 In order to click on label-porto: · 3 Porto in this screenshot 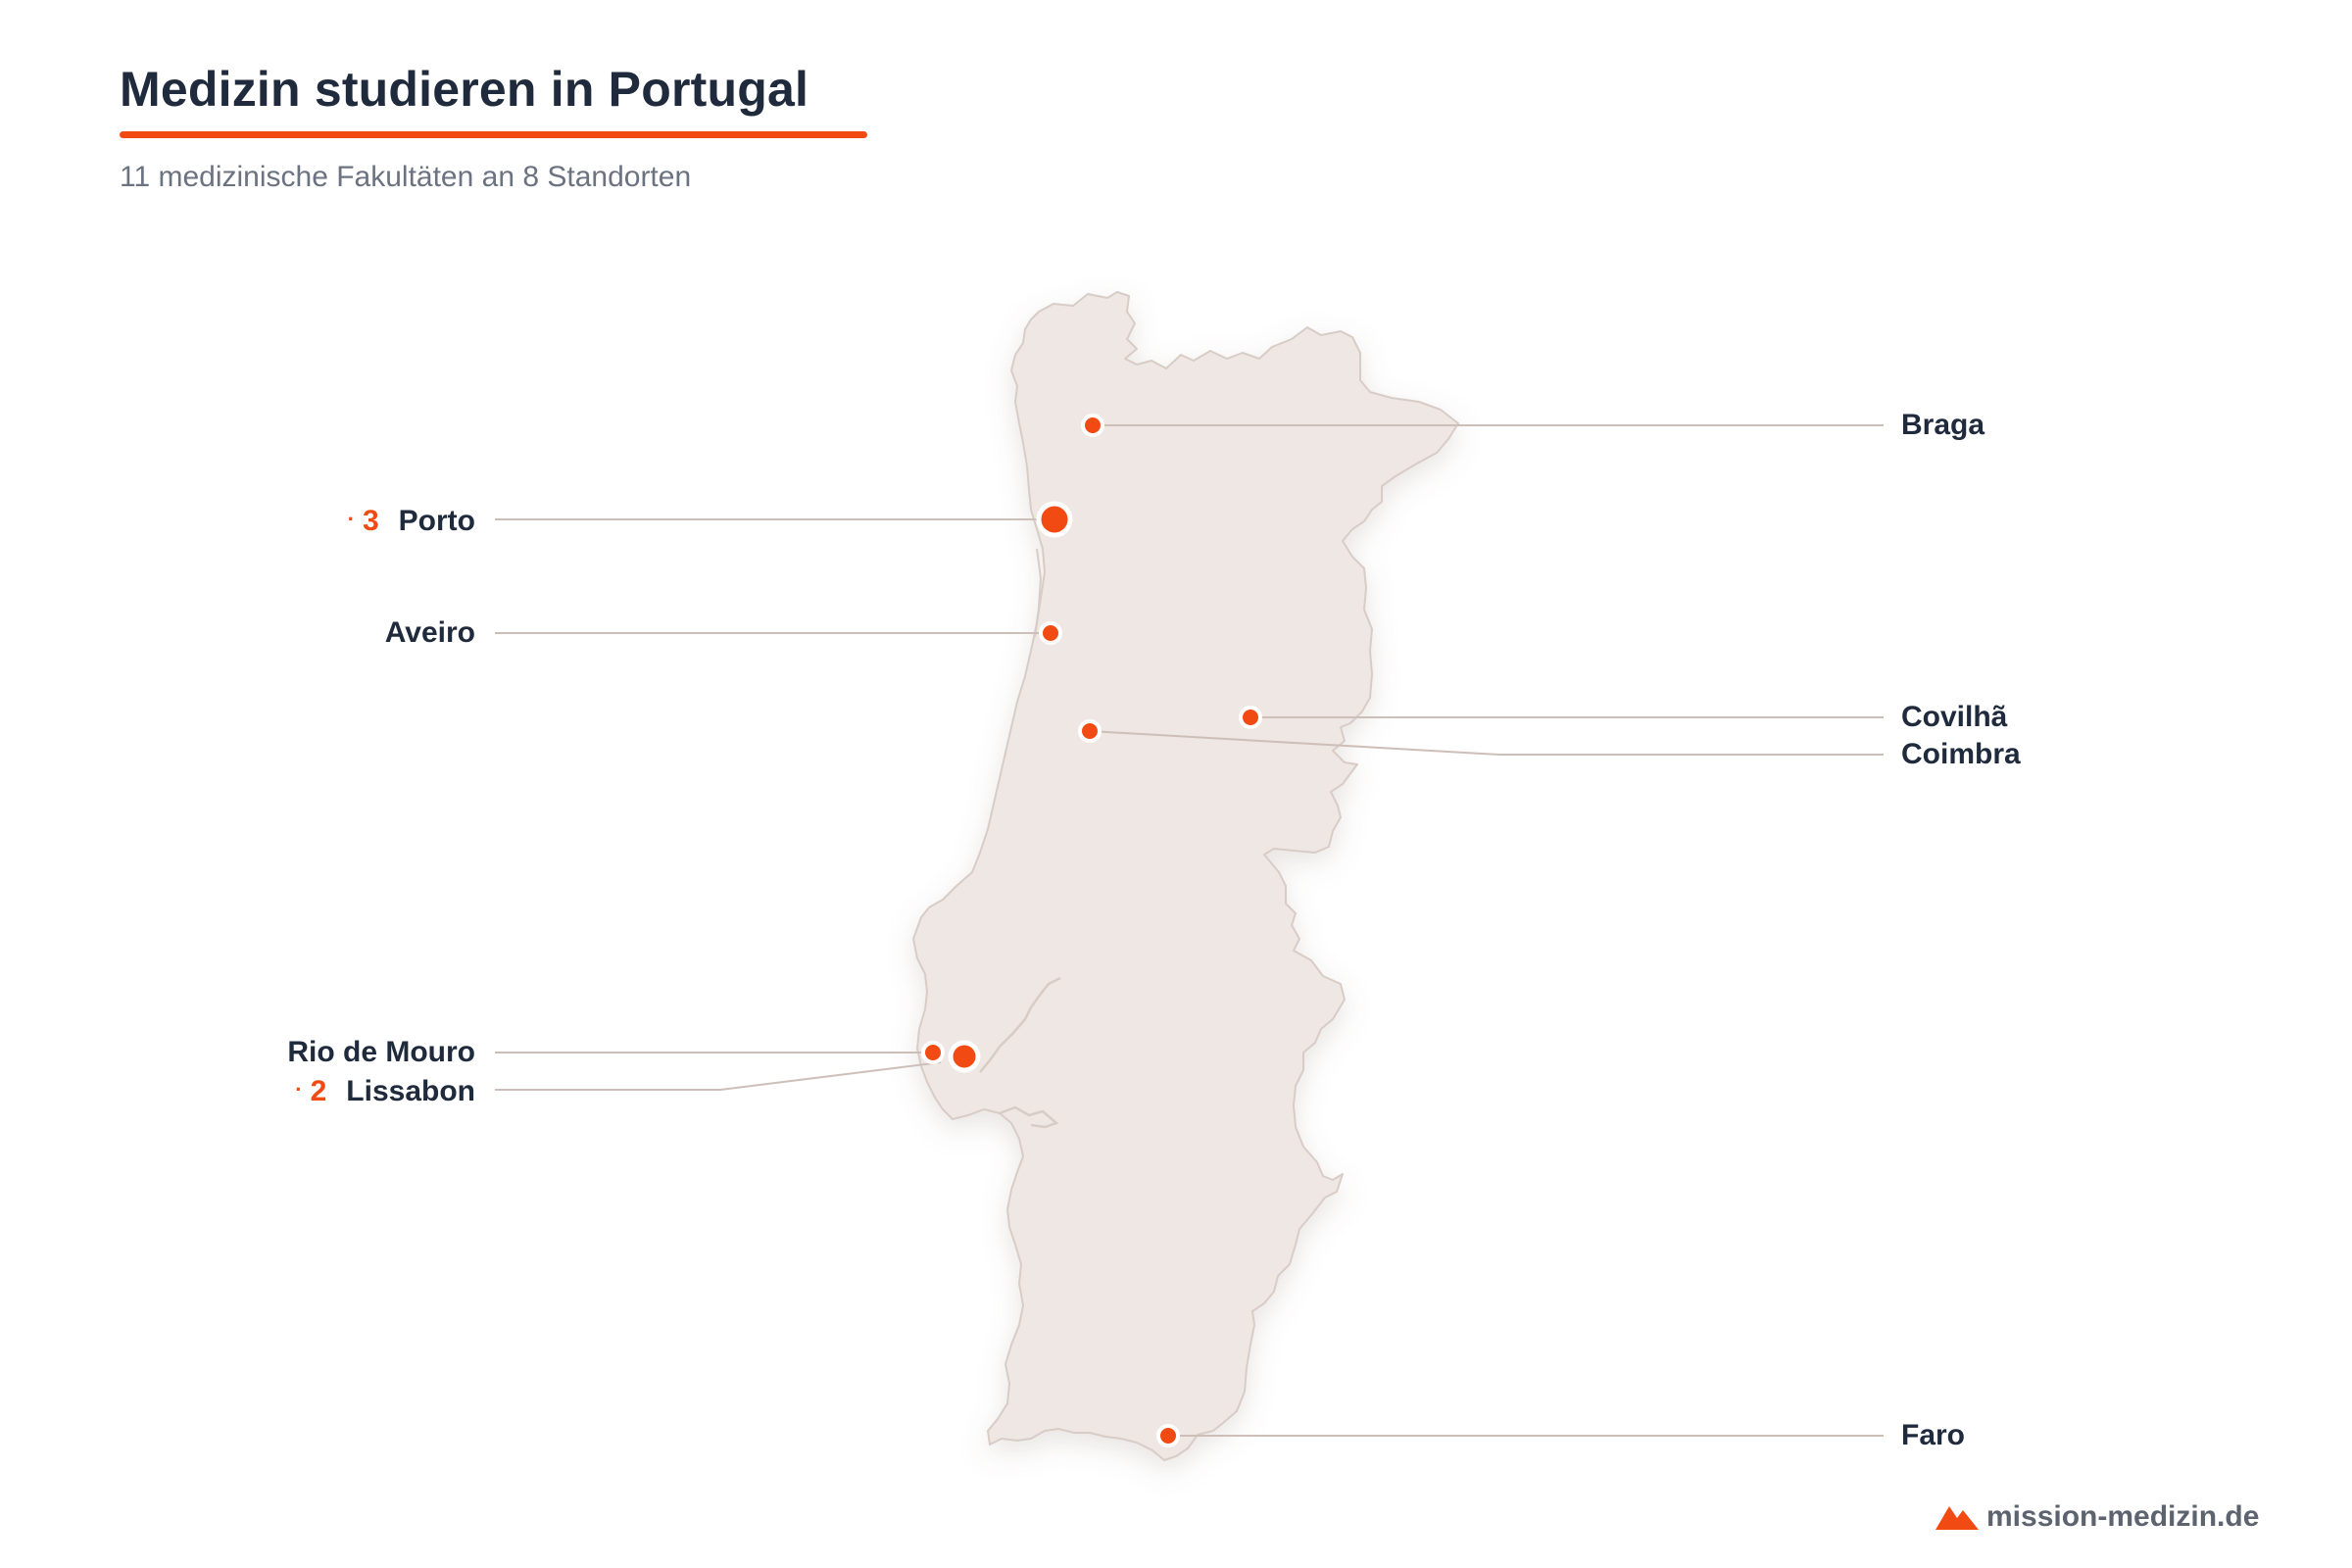, I will do `click(411, 520)`.